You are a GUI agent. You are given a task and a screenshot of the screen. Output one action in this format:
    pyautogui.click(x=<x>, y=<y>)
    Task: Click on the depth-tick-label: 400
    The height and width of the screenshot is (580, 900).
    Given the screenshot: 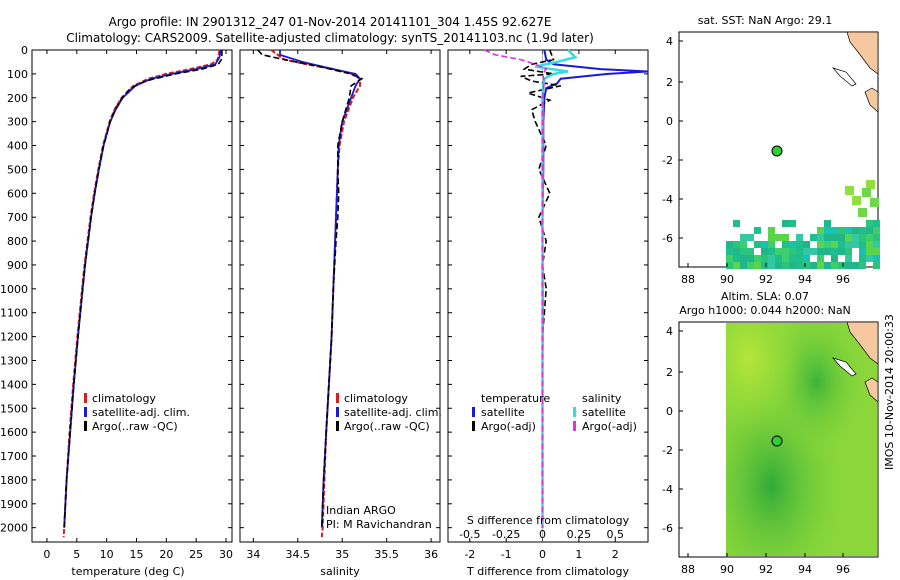 What is the action you would take?
    pyautogui.click(x=17, y=146)
    